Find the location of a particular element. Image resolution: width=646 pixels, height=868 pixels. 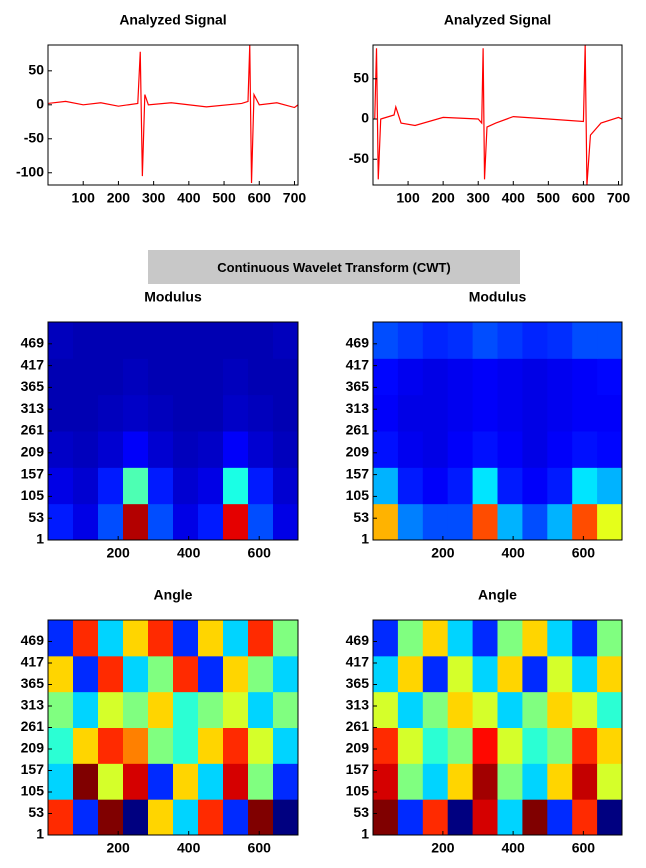

chart-title: Angle is located at coordinates (173, 595).